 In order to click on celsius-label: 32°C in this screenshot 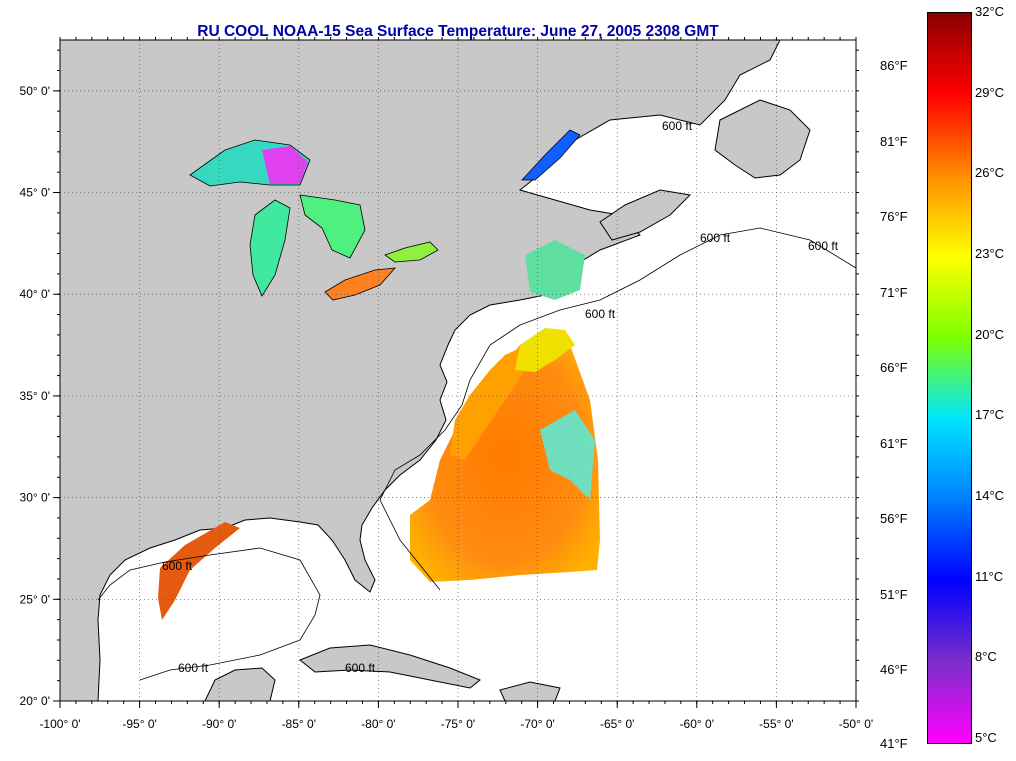, I will do `click(990, 11)`.